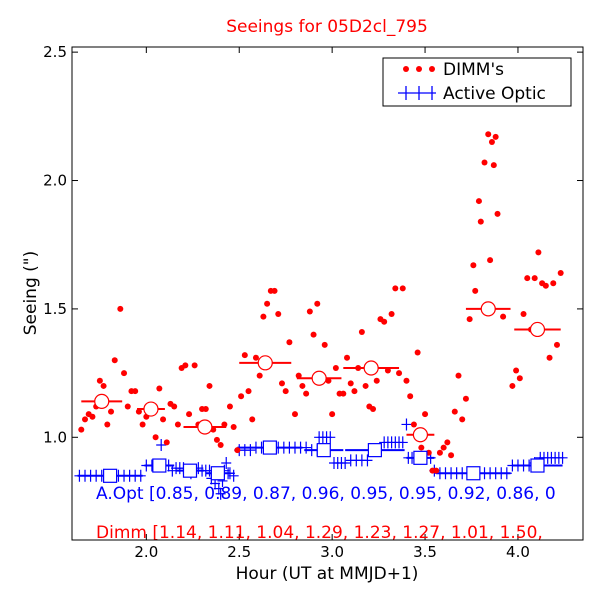 Image resolution: width=600 pixels, height=600 pixels. Describe the element at coordinates (146, 552) in the screenshot. I see `x-tick-label: 2.0` at that location.